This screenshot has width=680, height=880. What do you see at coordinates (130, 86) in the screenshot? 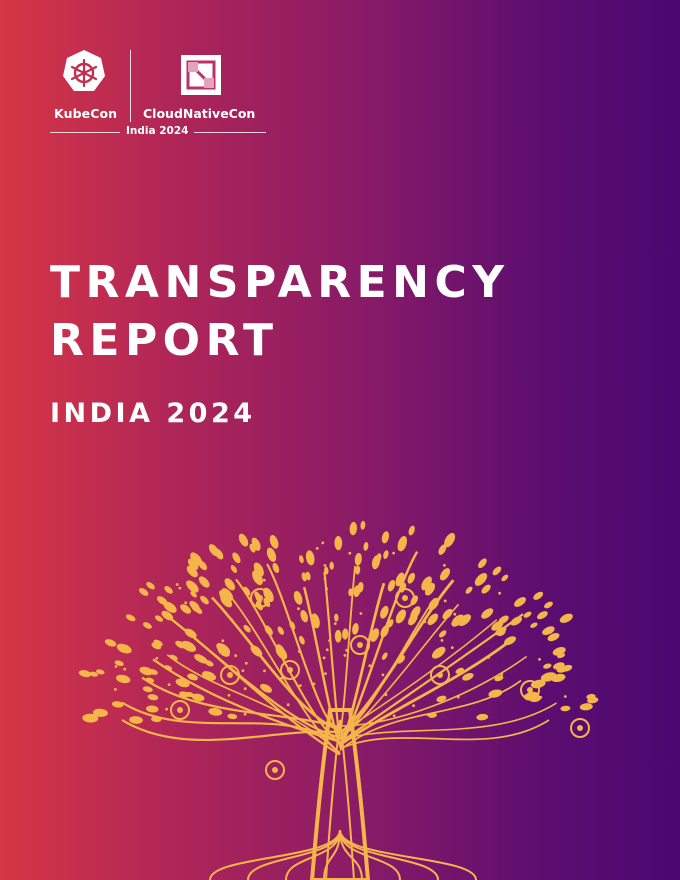
I see `logo-divider` at bounding box center [130, 86].